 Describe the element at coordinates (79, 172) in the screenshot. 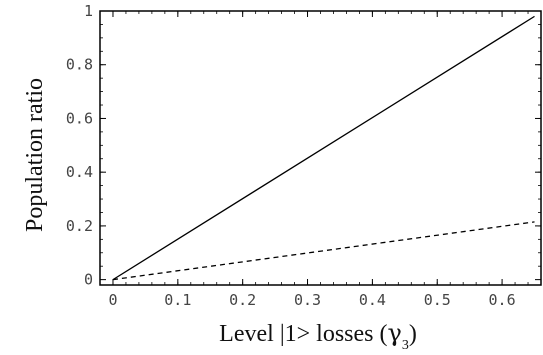

I see `y-tick-label: 0.4` at that location.